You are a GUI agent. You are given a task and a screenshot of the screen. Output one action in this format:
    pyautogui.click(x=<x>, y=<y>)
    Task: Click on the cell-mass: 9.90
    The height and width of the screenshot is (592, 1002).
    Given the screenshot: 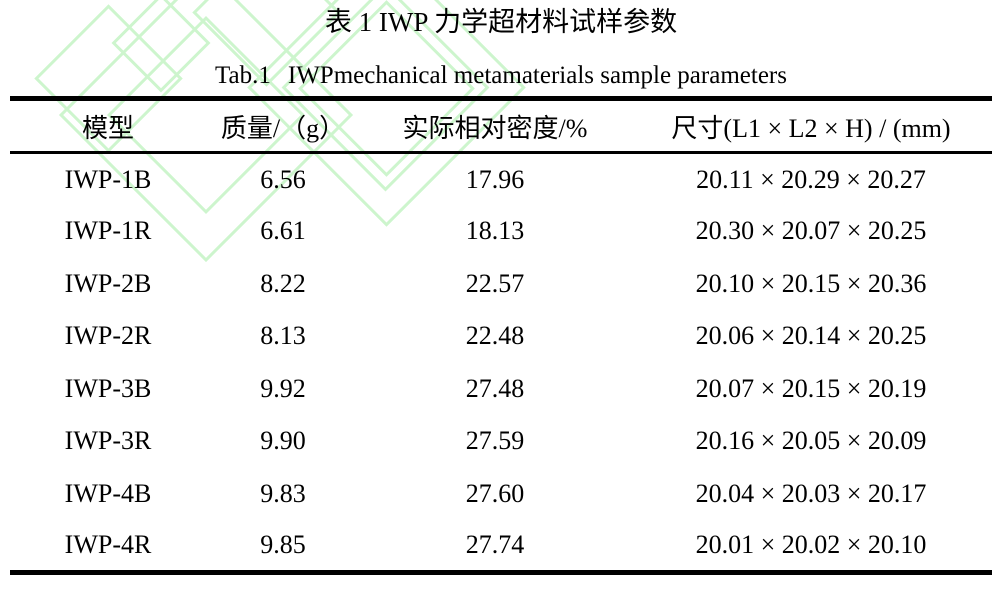 What is the action you would take?
    pyautogui.click(x=283, y=441)
    